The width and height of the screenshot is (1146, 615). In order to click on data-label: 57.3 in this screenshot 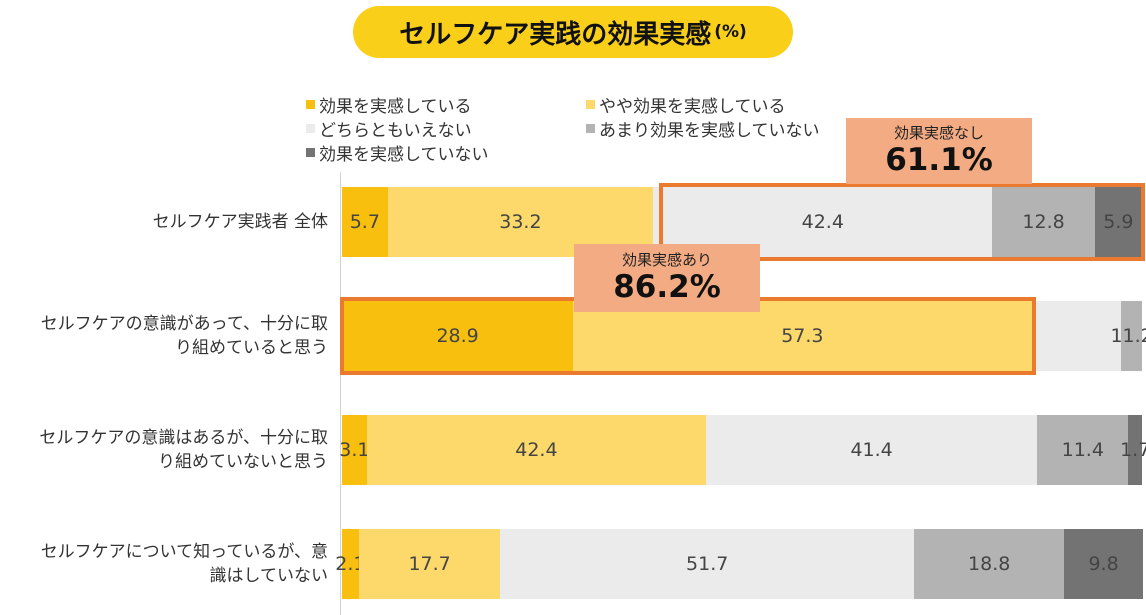, I will do `click(802, 336)`.